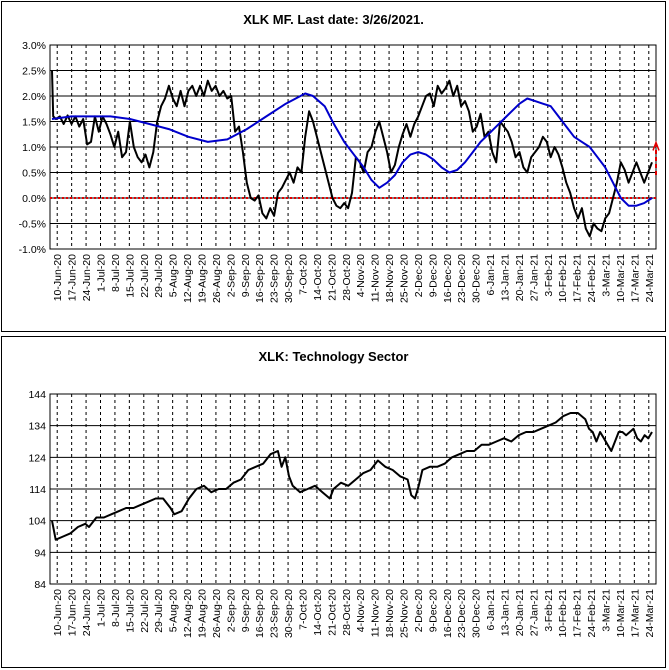 This screenshot has height=670, width=669. I want to click on y-tick-label: 124, so click(37, 458).